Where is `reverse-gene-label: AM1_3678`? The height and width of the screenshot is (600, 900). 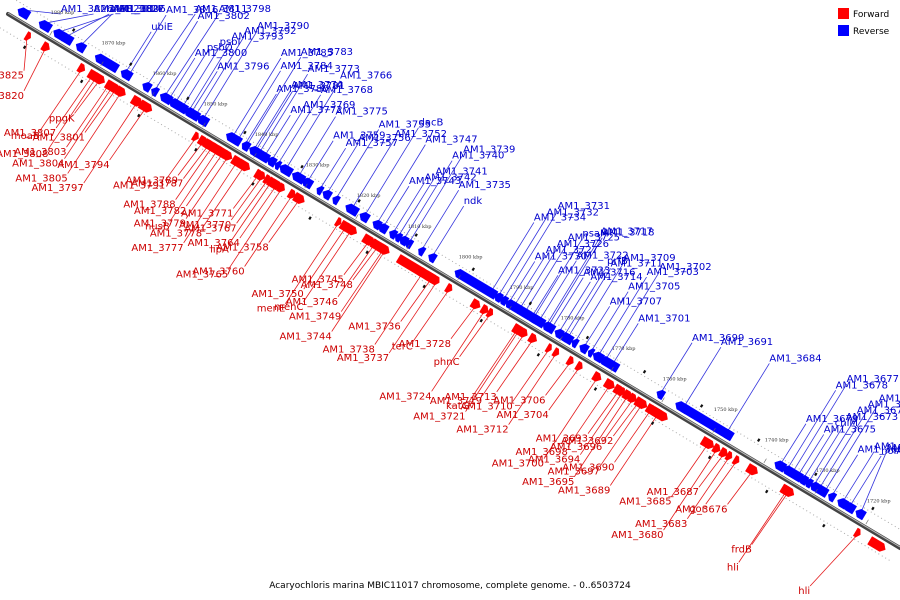
reverse-gene-label: AM1_3678 is located at coordinates (862, 385).